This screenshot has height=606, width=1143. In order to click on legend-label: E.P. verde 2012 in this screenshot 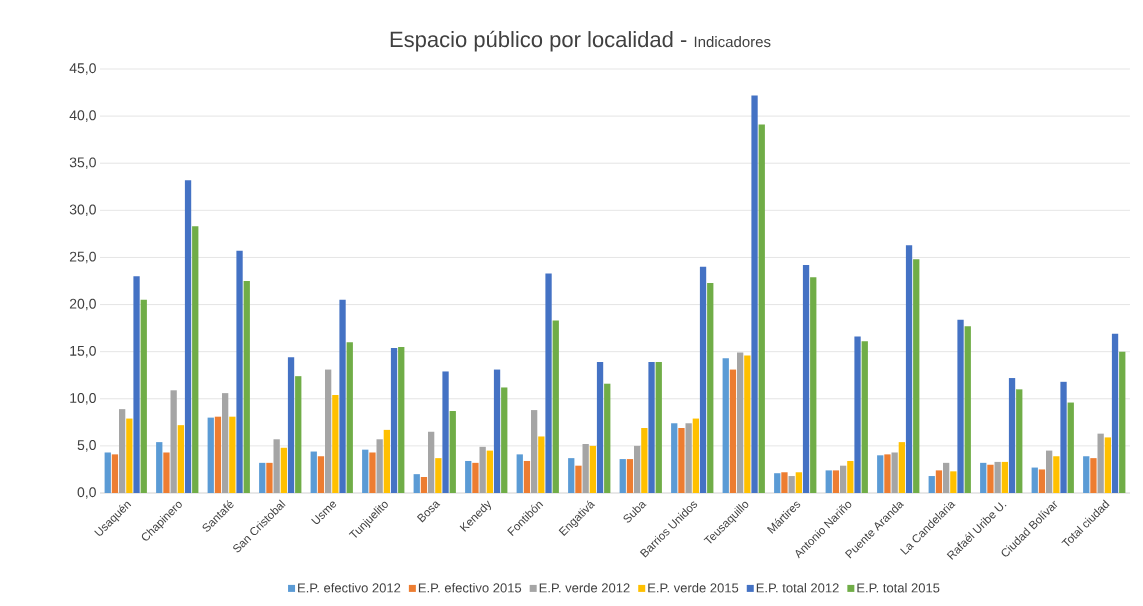, I will do `click(584, 587)`.